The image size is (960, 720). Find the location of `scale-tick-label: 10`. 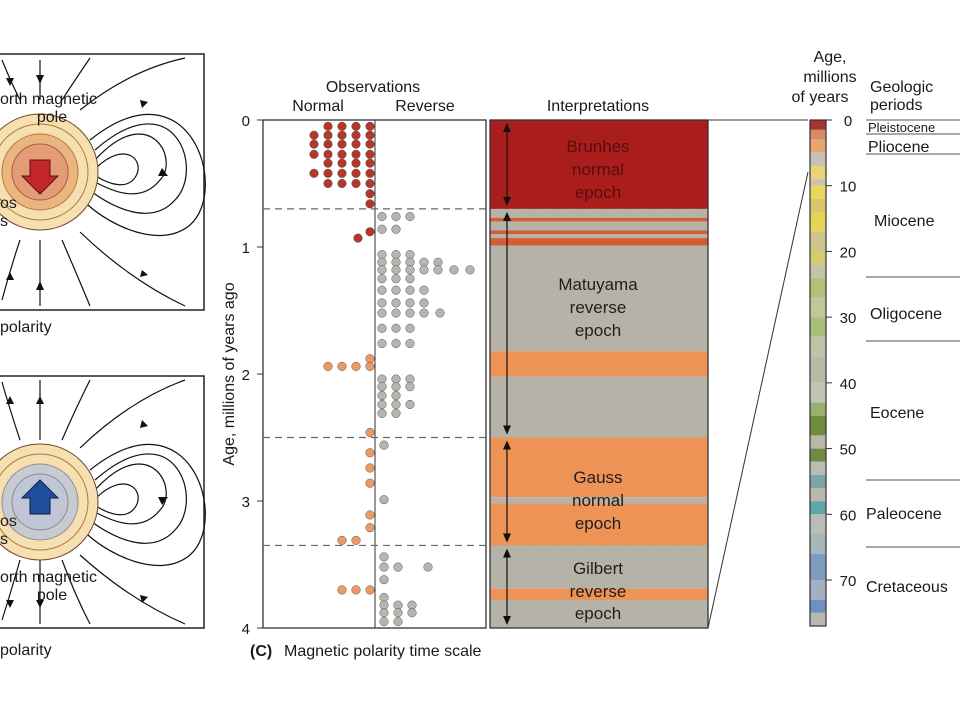

scale-tick-label: 10 is located at coordinates (848, 187).